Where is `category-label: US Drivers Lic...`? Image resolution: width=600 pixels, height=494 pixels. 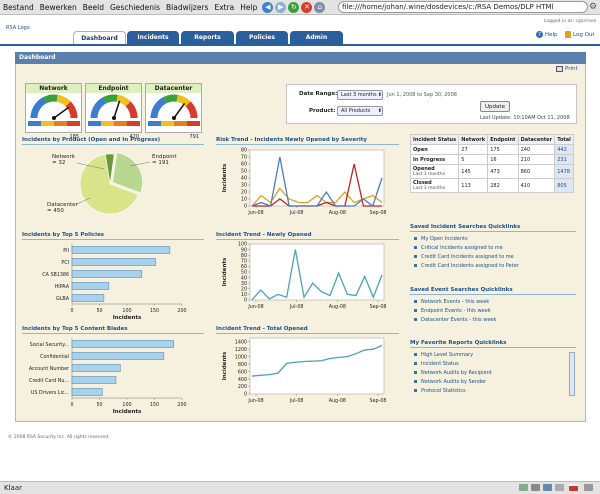
category-label: US Drivers Lic... is located at coordinates (50, 393).